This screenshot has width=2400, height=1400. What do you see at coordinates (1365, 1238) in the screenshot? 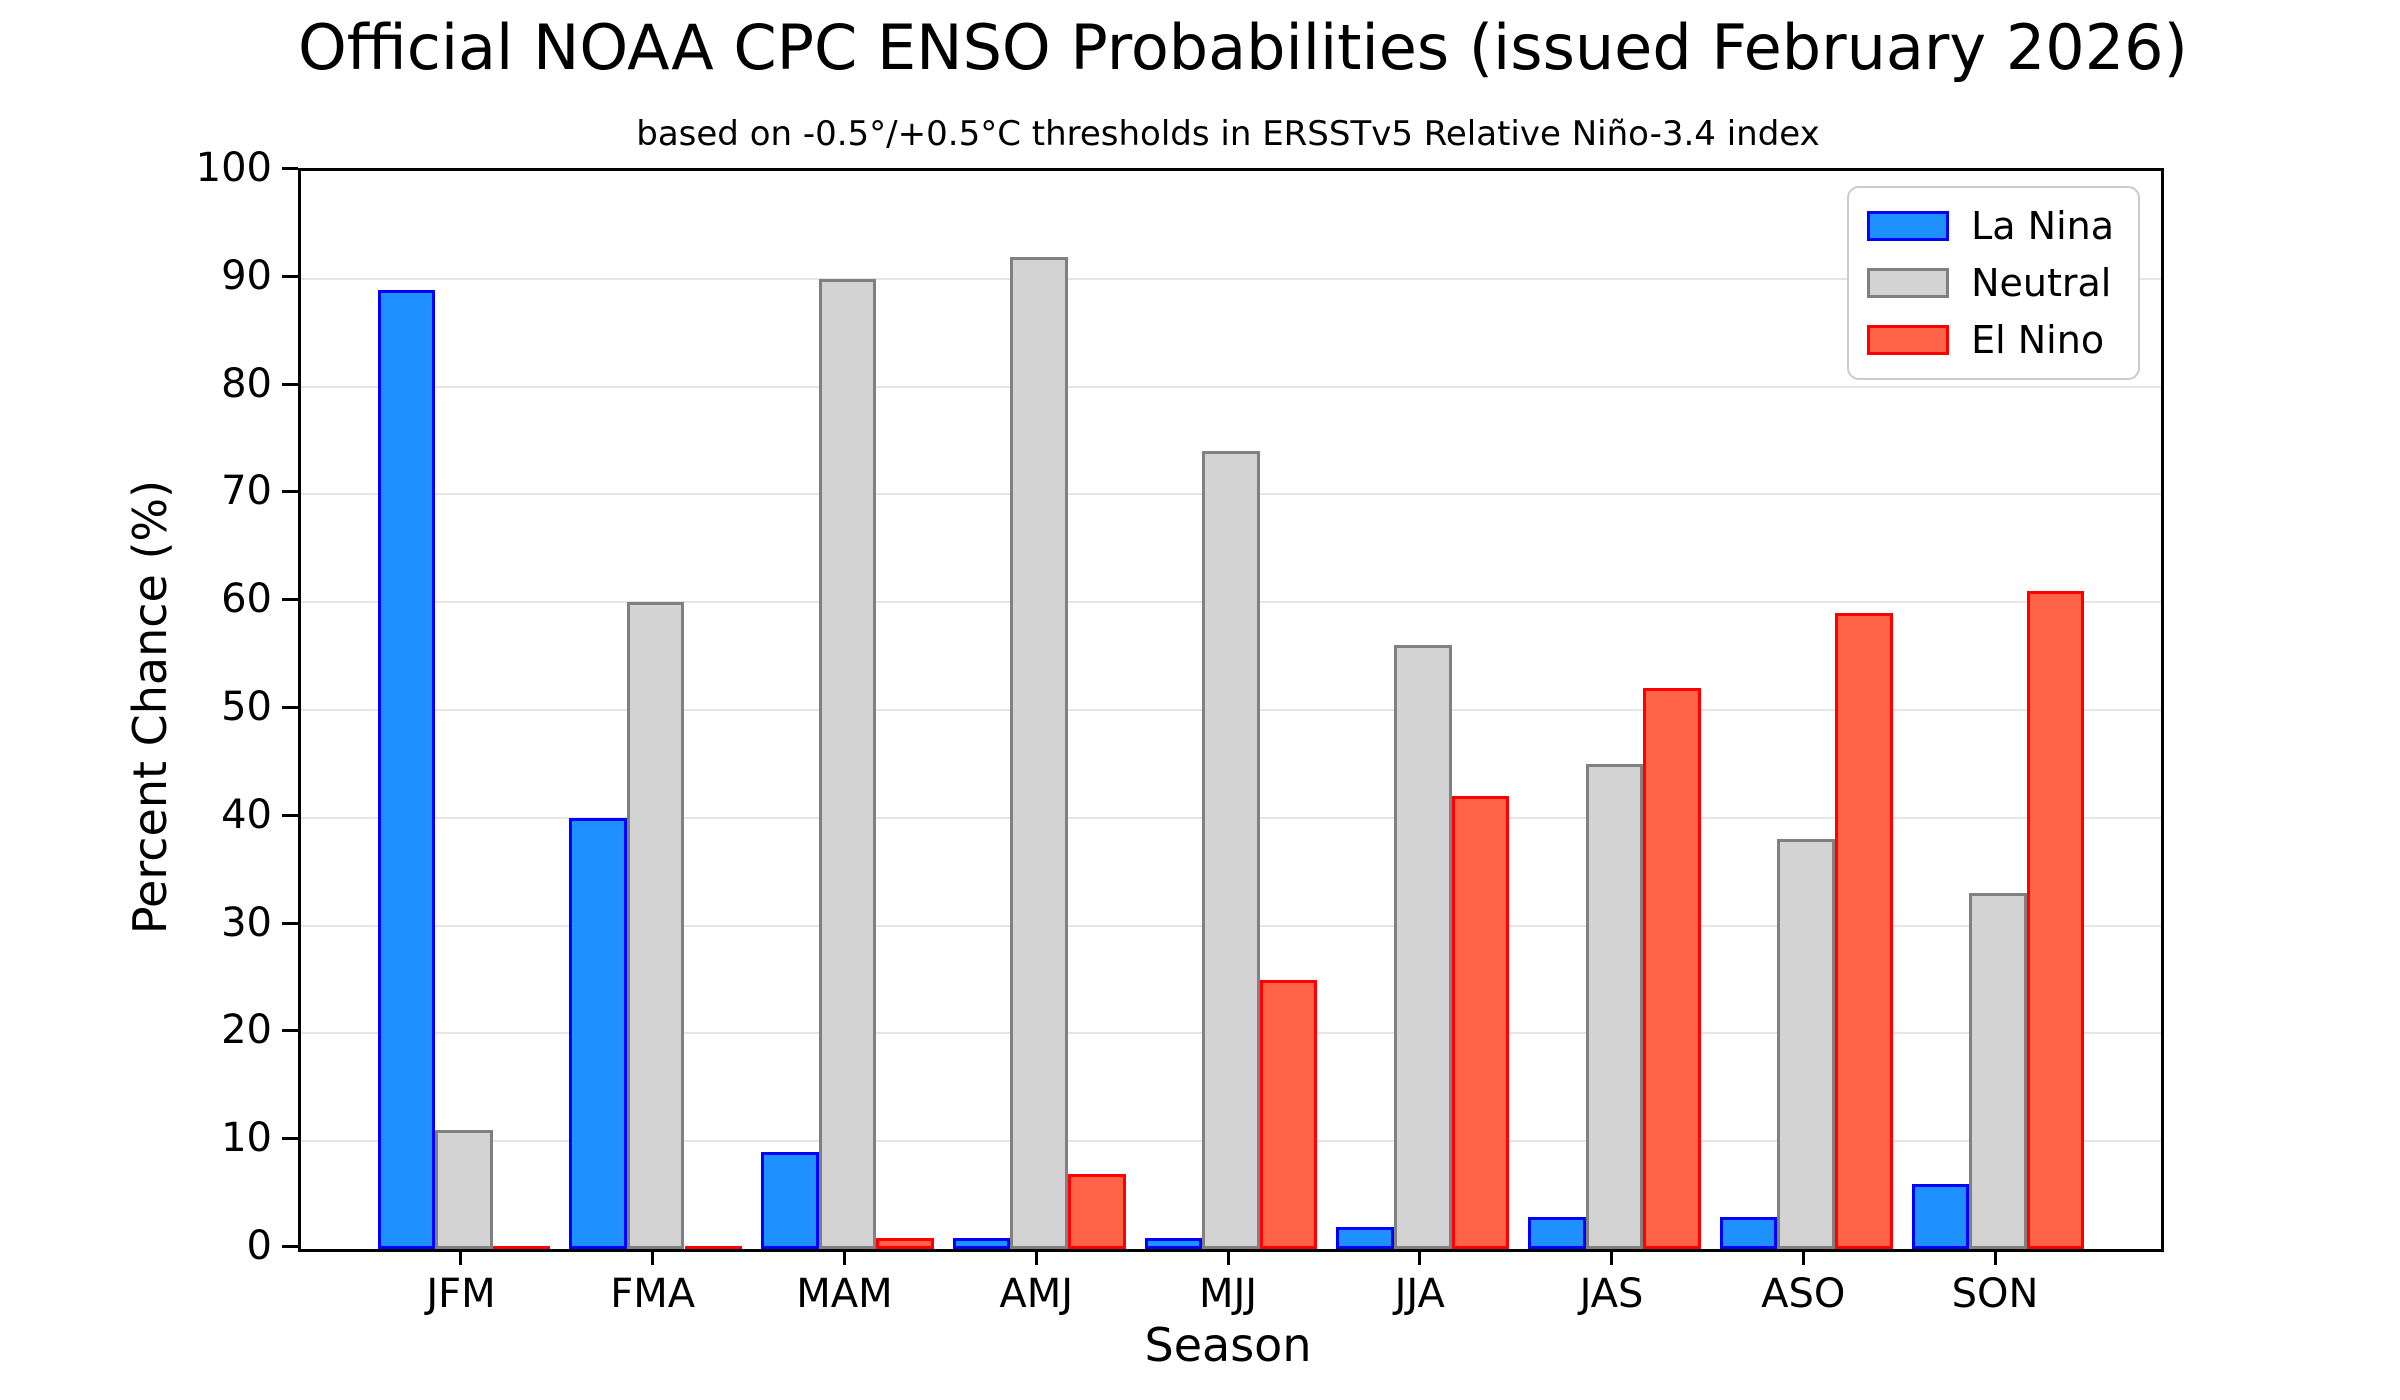
I see `bar-la-nina-jja` at bounding box center [1365, 1238].